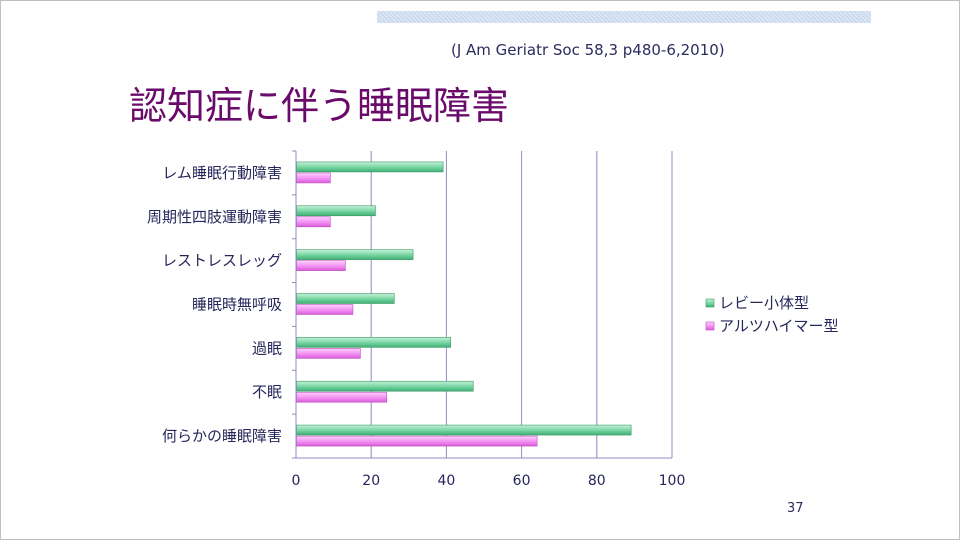  What do you see at coordinates (672, 481) in the screenshot?
I see `x-tick-label: 100` at bounding box center [672, 481].